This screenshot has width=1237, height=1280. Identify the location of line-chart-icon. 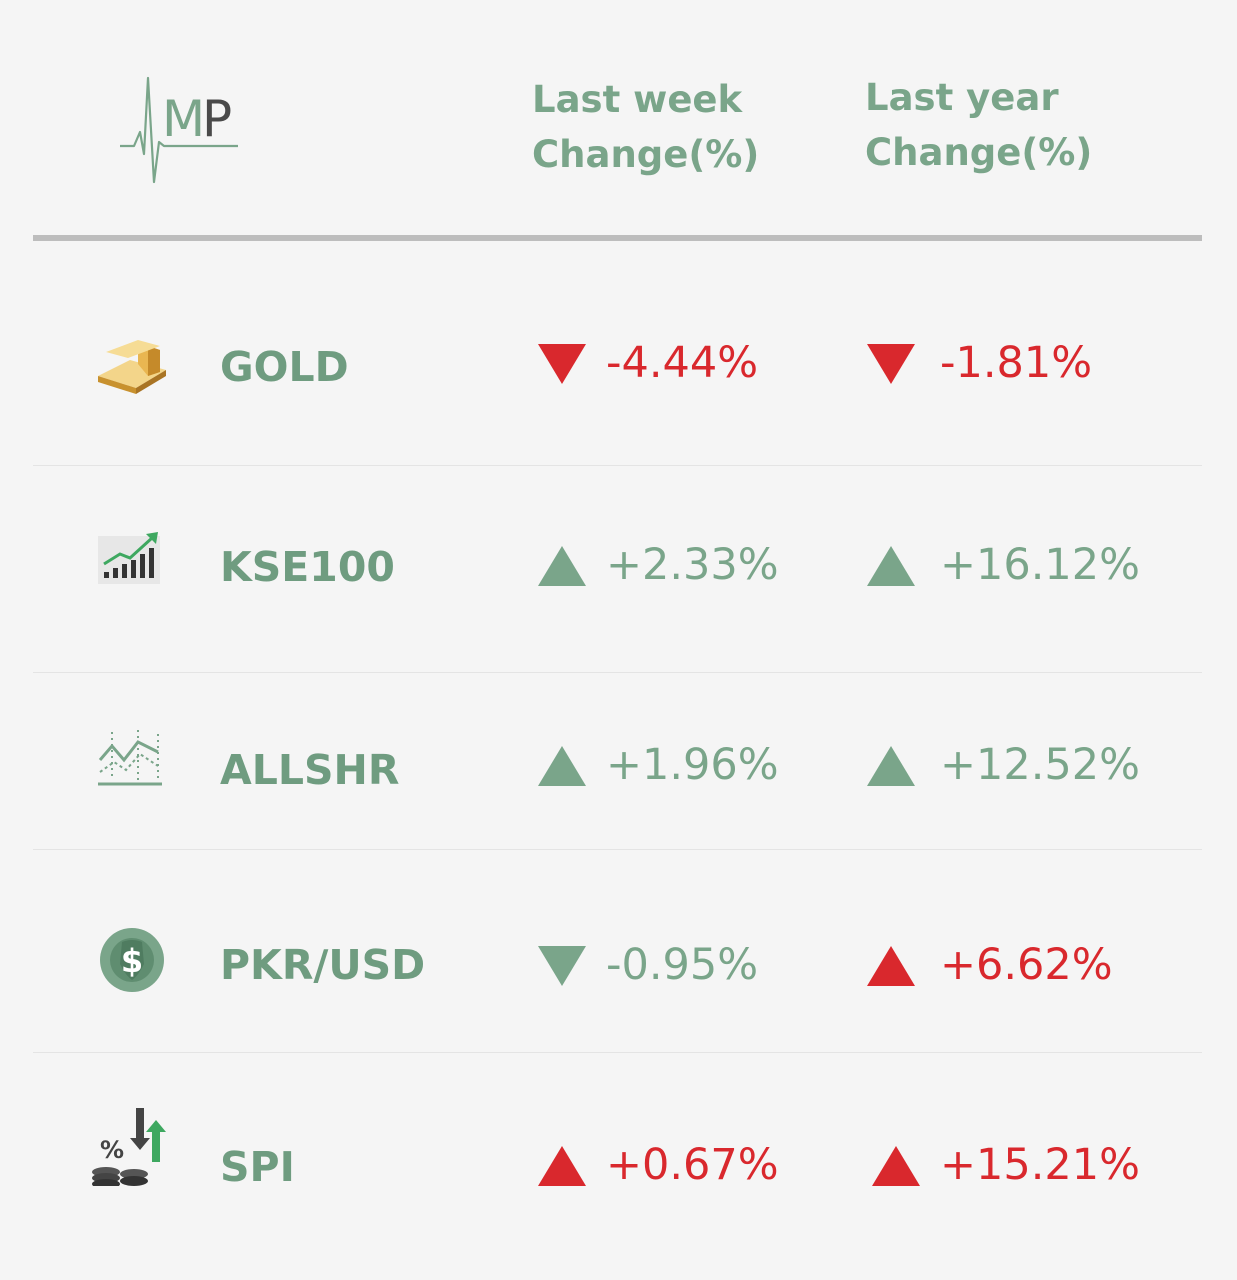
(130, 758).